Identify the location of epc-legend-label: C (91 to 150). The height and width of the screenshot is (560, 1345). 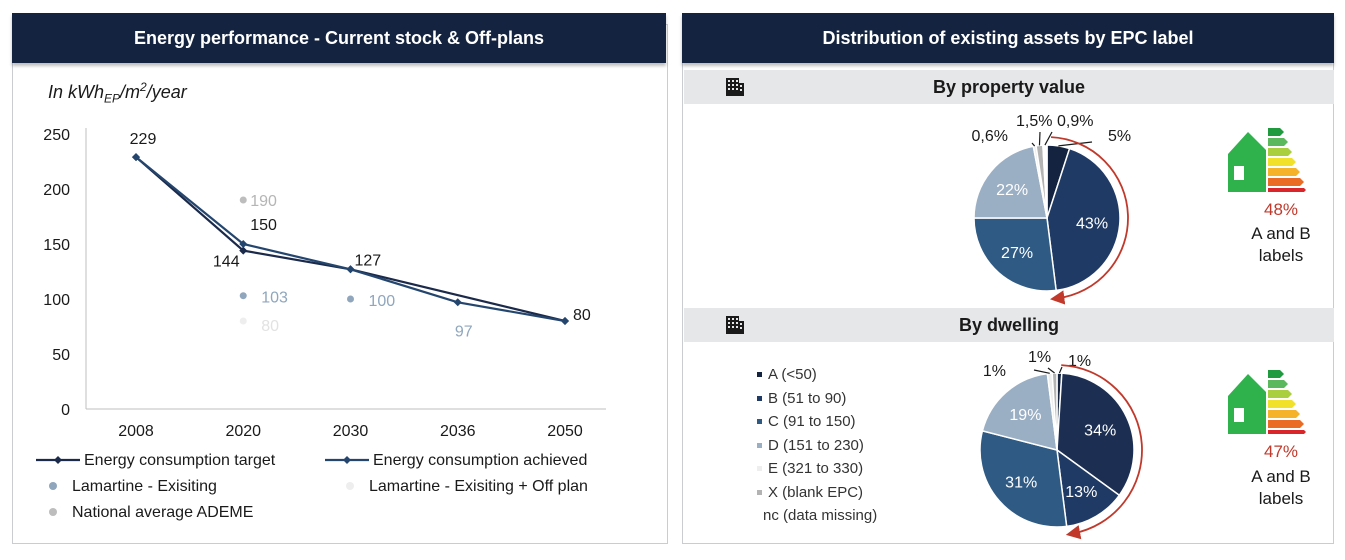
(812, 421).